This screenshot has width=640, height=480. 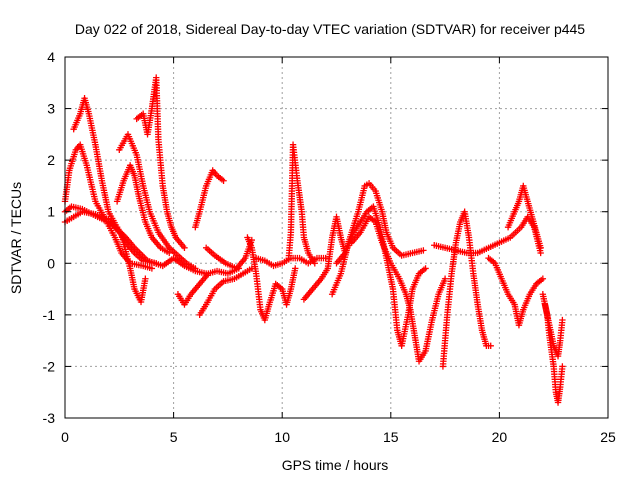 I want to click on y-tick-label: 0, so click(x=51, y=263).